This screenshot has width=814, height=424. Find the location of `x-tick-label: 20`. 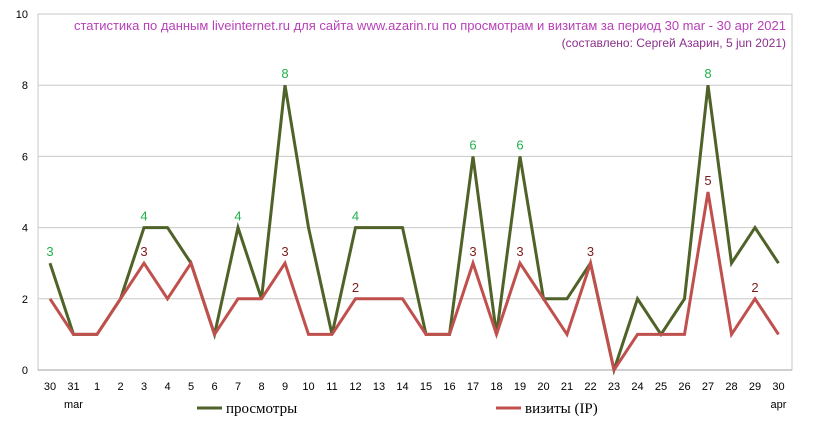

x-tick-label: 20 is located at coordinates (543, 387).